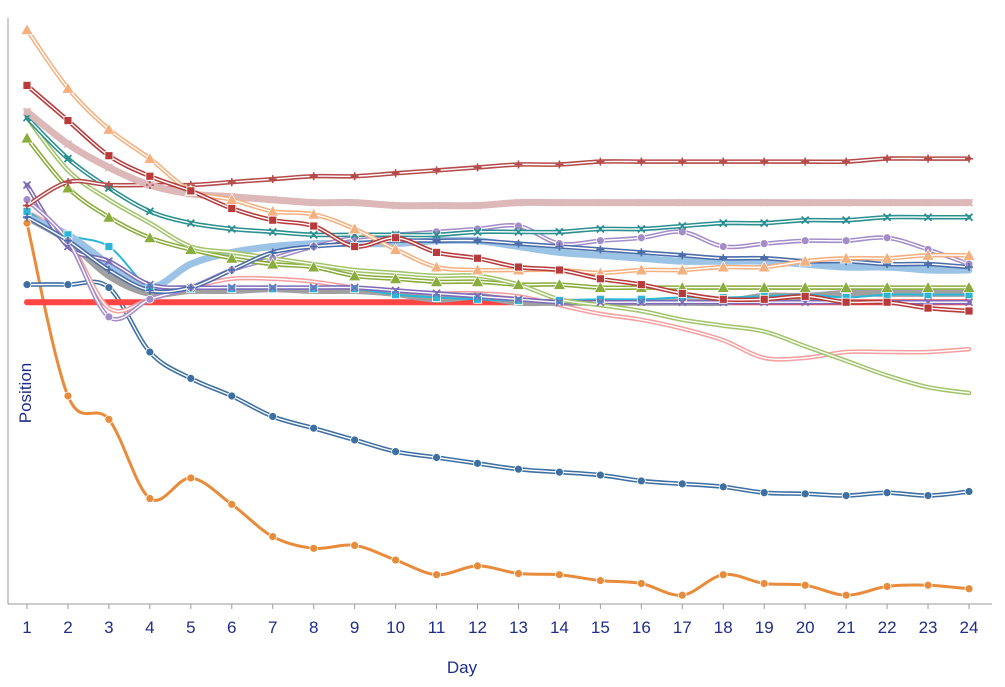 Image resolution: width=1005 pixels, height=687 pixels. I want to click on x-tick-label: 11, so click(437, 627).